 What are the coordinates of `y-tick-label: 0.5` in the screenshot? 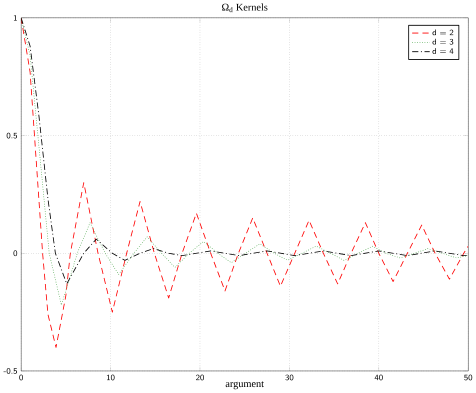 It's located at (12, 135).